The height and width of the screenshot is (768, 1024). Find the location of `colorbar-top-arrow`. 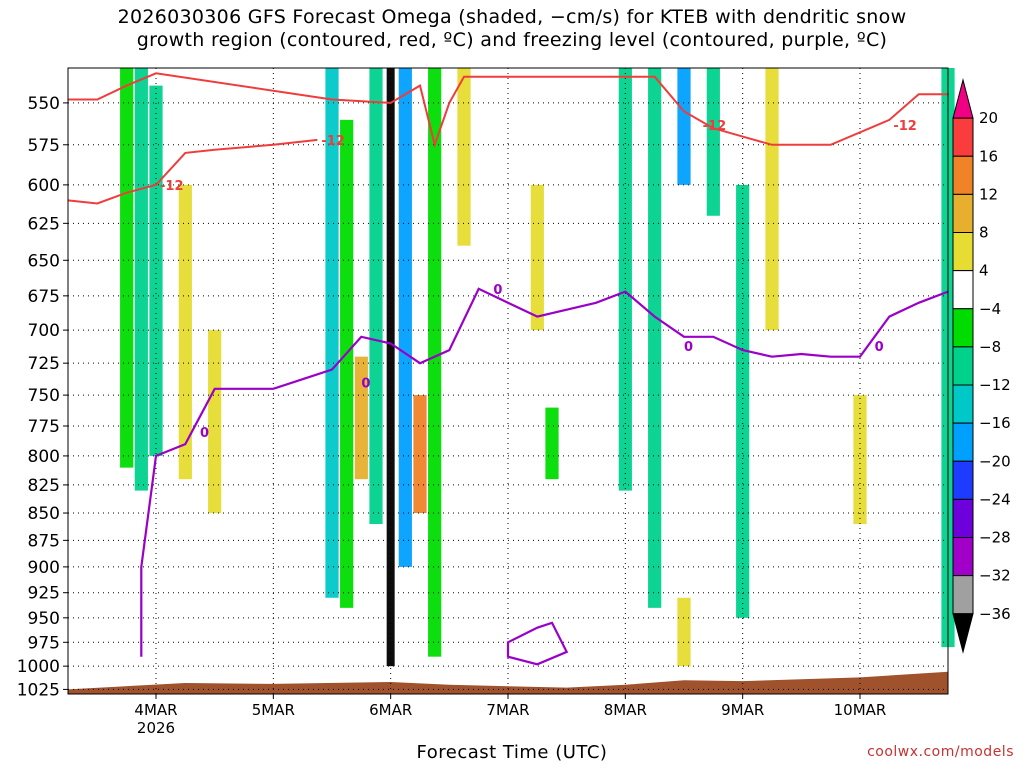

colorbar-top-arrow is located at coordinates (963, 98).